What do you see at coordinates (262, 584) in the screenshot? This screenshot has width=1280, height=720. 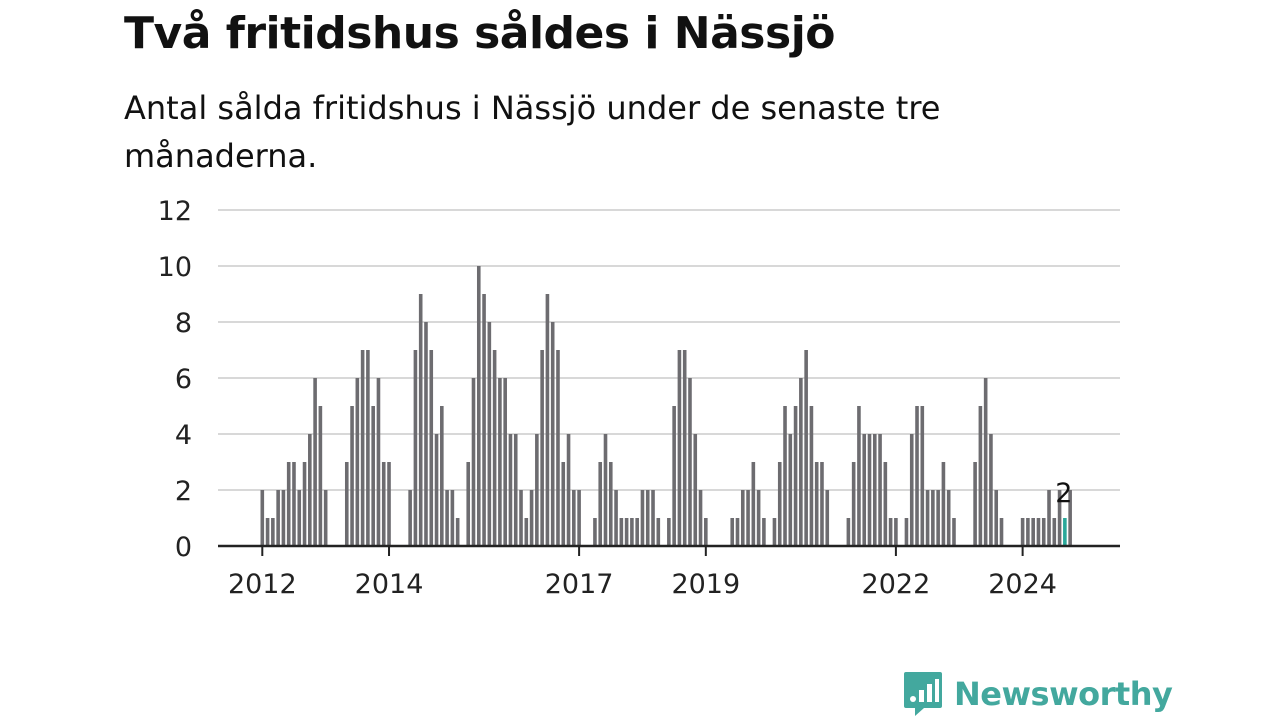 I see `x-tick-label: 2012` at bounding box center [262, 584].